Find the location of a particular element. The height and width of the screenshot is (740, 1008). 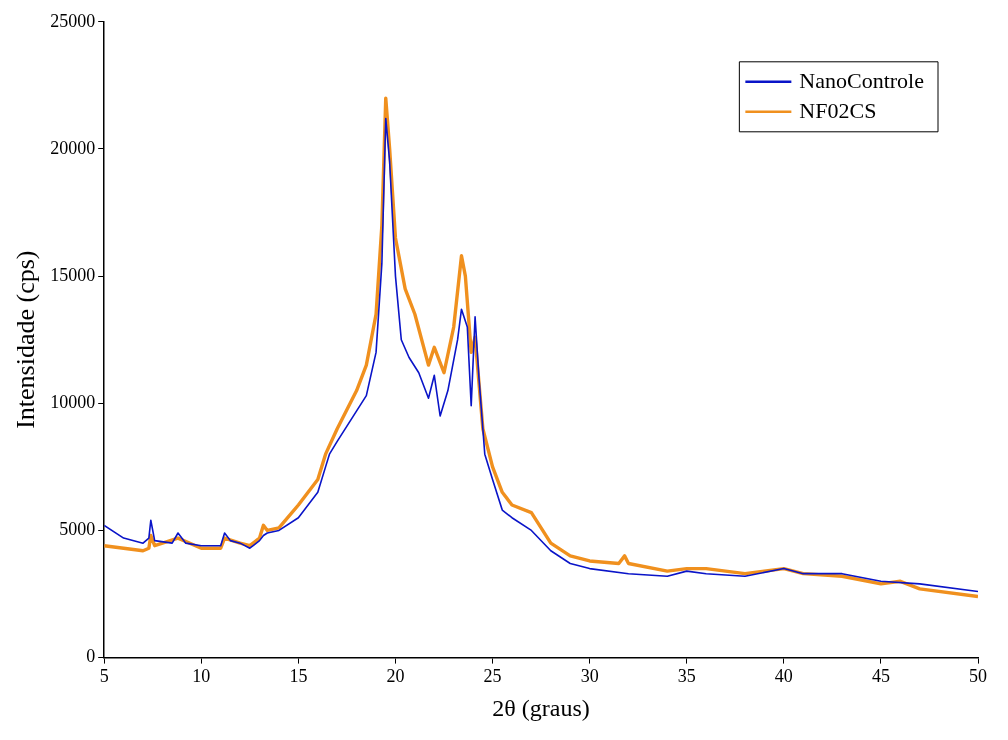

x-tick-label: 10 is located at coordinates (201, 676).